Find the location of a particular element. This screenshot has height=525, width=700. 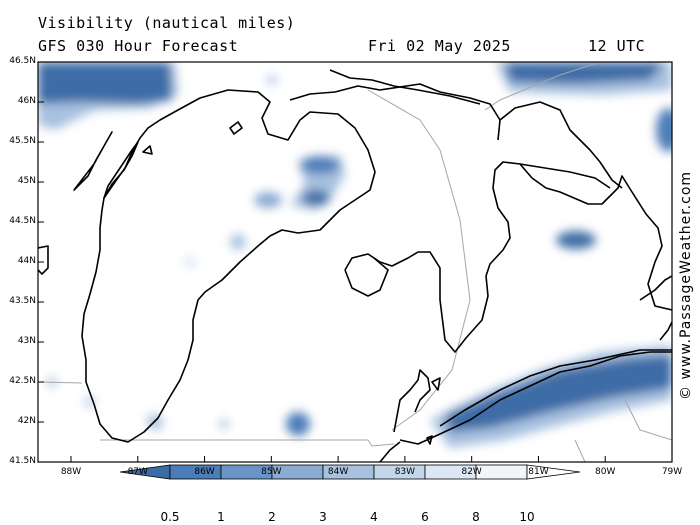

lon-label: 80W is located at coordinates (605, 472).